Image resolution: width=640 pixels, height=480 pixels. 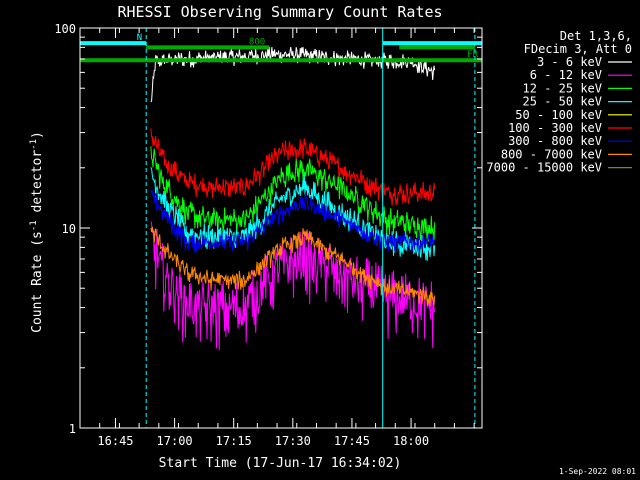 What do you see at coordinates (551, 154) in the screenshot?
I see `legend-entry-label-7: 800 - 7000 keV` at bounding box center [551, 154].